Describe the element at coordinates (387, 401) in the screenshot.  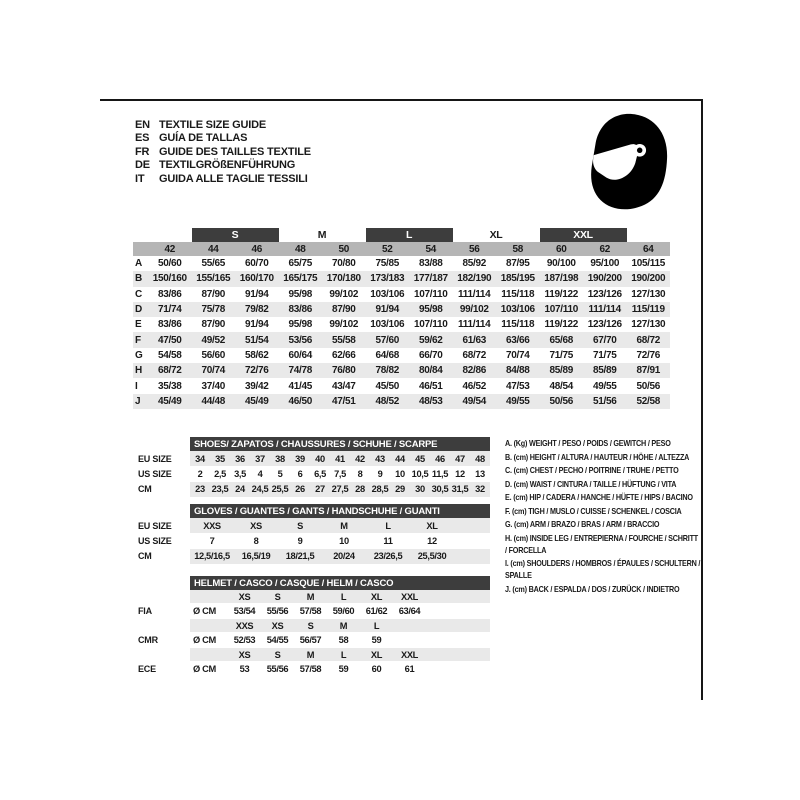
I see `size-value-cell: 48/52` at that location.